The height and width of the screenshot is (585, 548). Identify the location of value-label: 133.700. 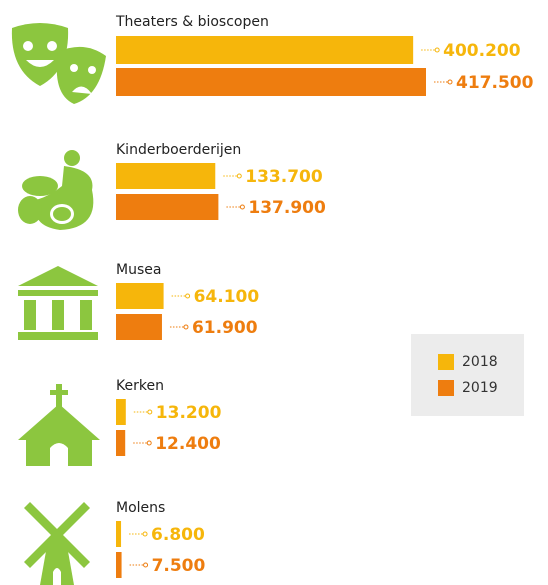
(284, 177).